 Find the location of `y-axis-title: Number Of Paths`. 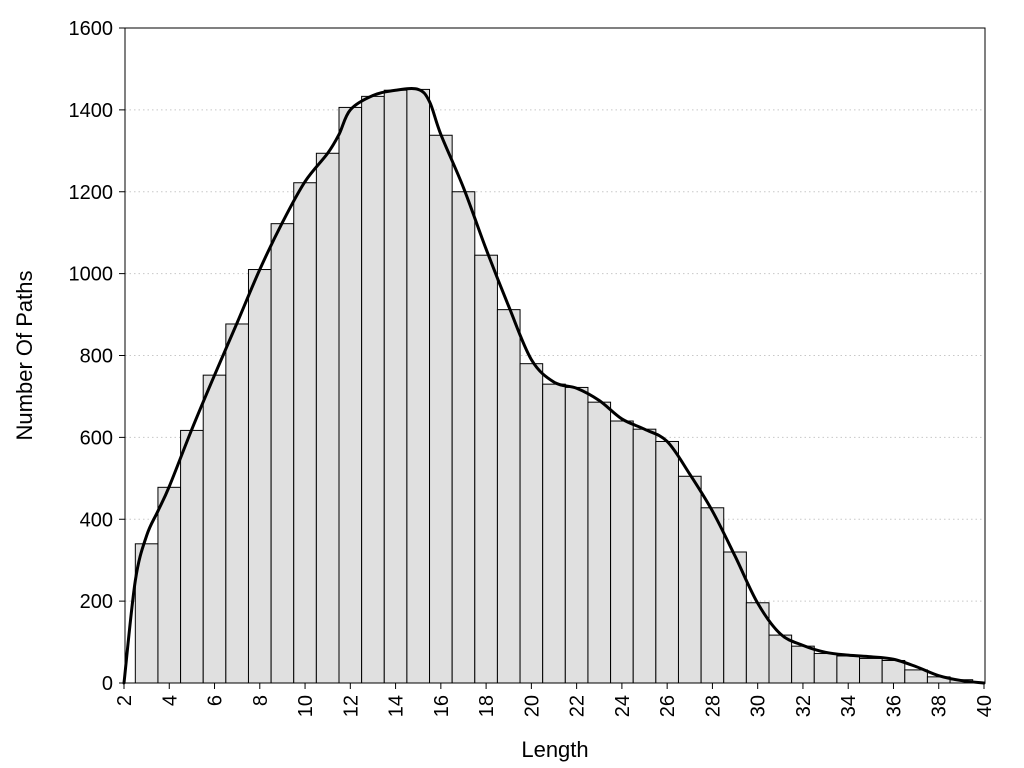

y-axis-title: Number Of Paths is located at coordinates (24, 356).